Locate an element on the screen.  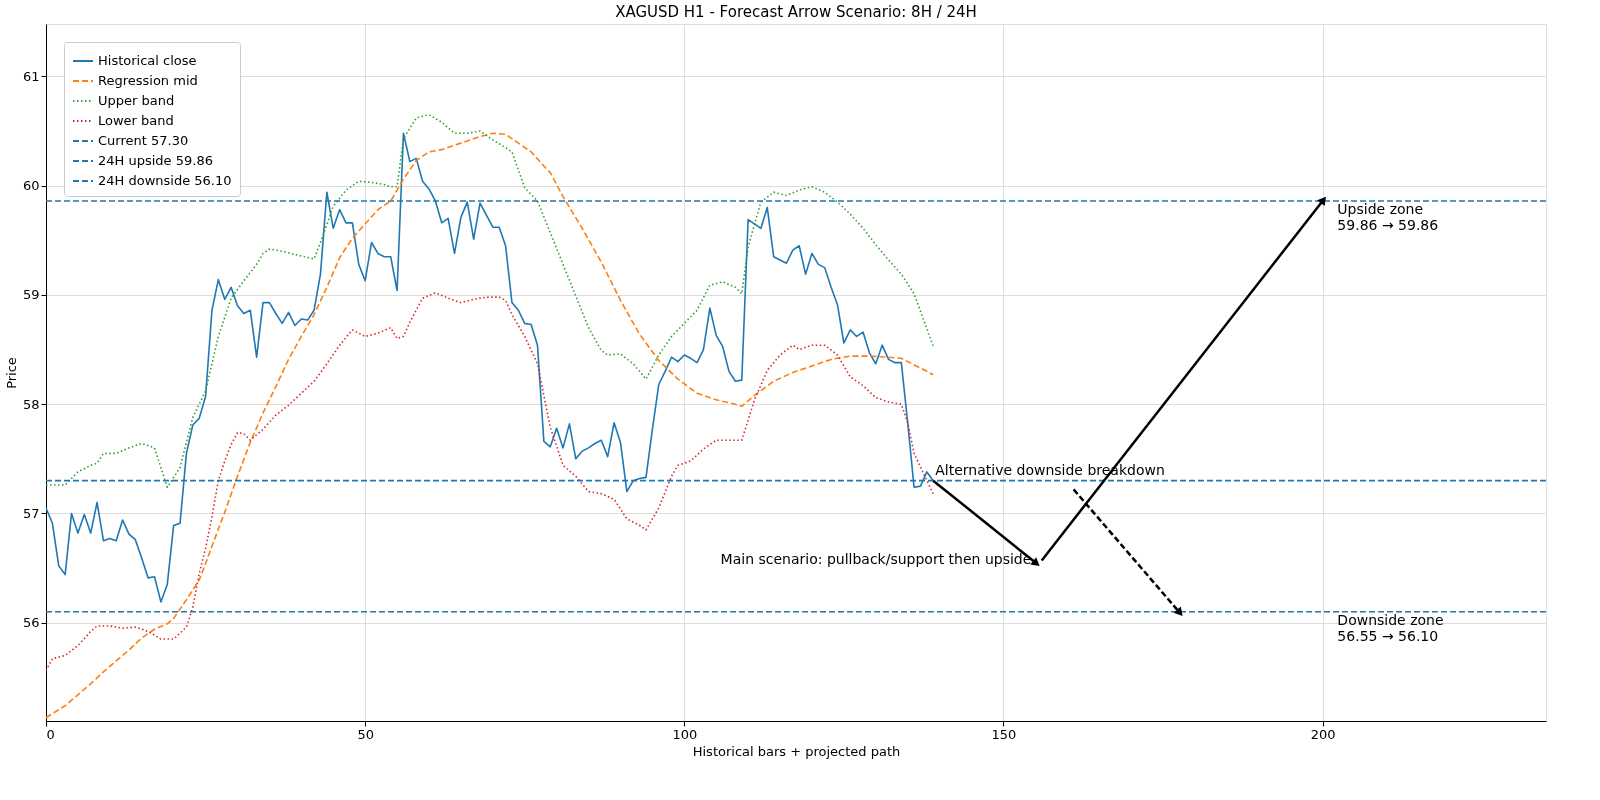
x-tick-label: 200 is located at coordinates (1323, 734).